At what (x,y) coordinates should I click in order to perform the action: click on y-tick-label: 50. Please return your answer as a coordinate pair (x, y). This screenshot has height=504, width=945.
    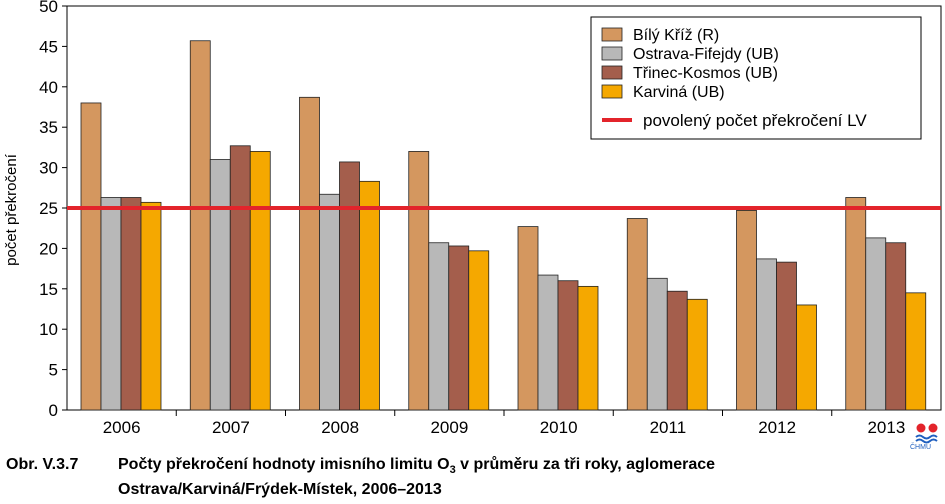
    Looking at the image, I should click on (48, 8).